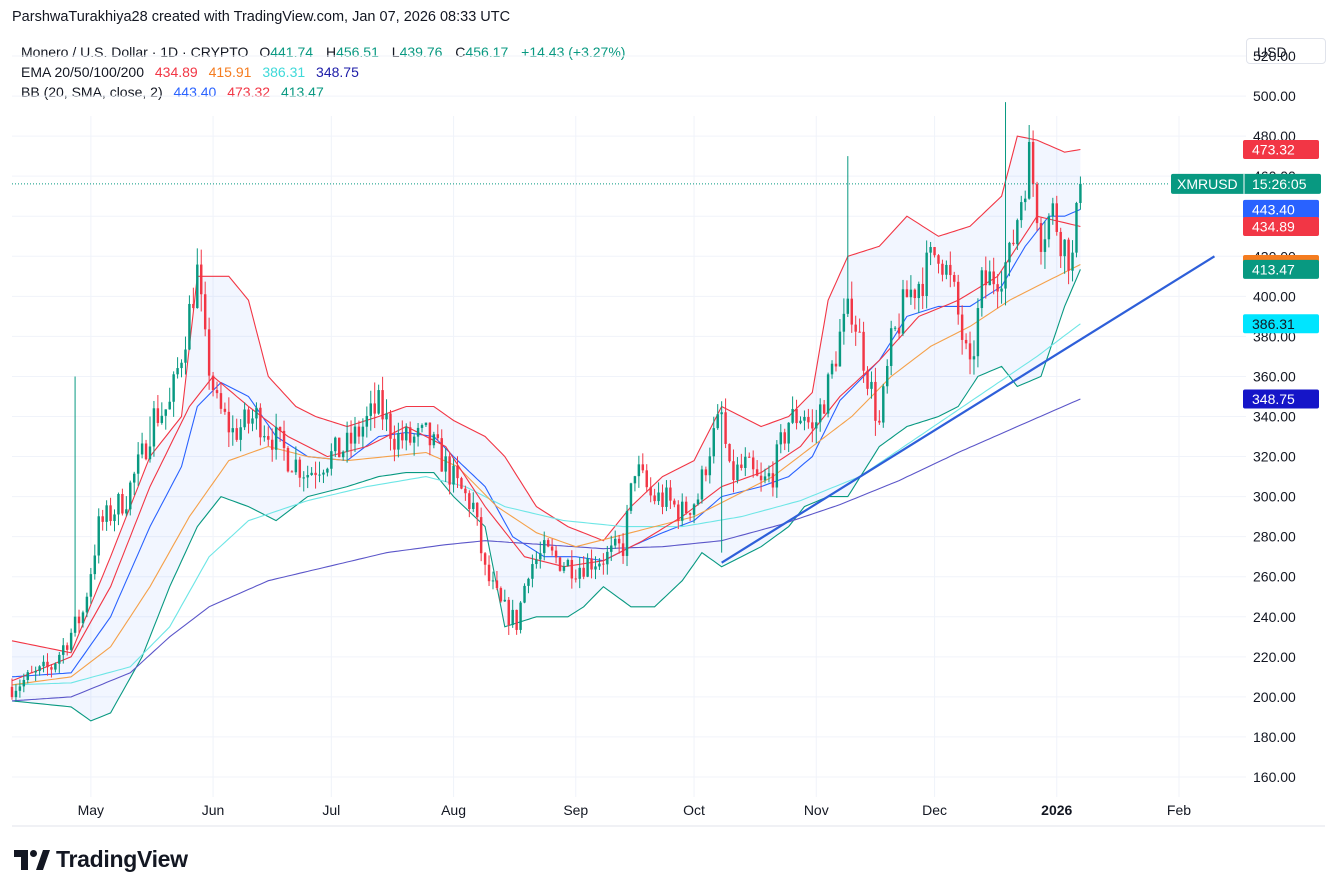 The height and width of the screenshot is (896, 1339). I want to click on y-tick-label: 420.00, so click(1274, 256).